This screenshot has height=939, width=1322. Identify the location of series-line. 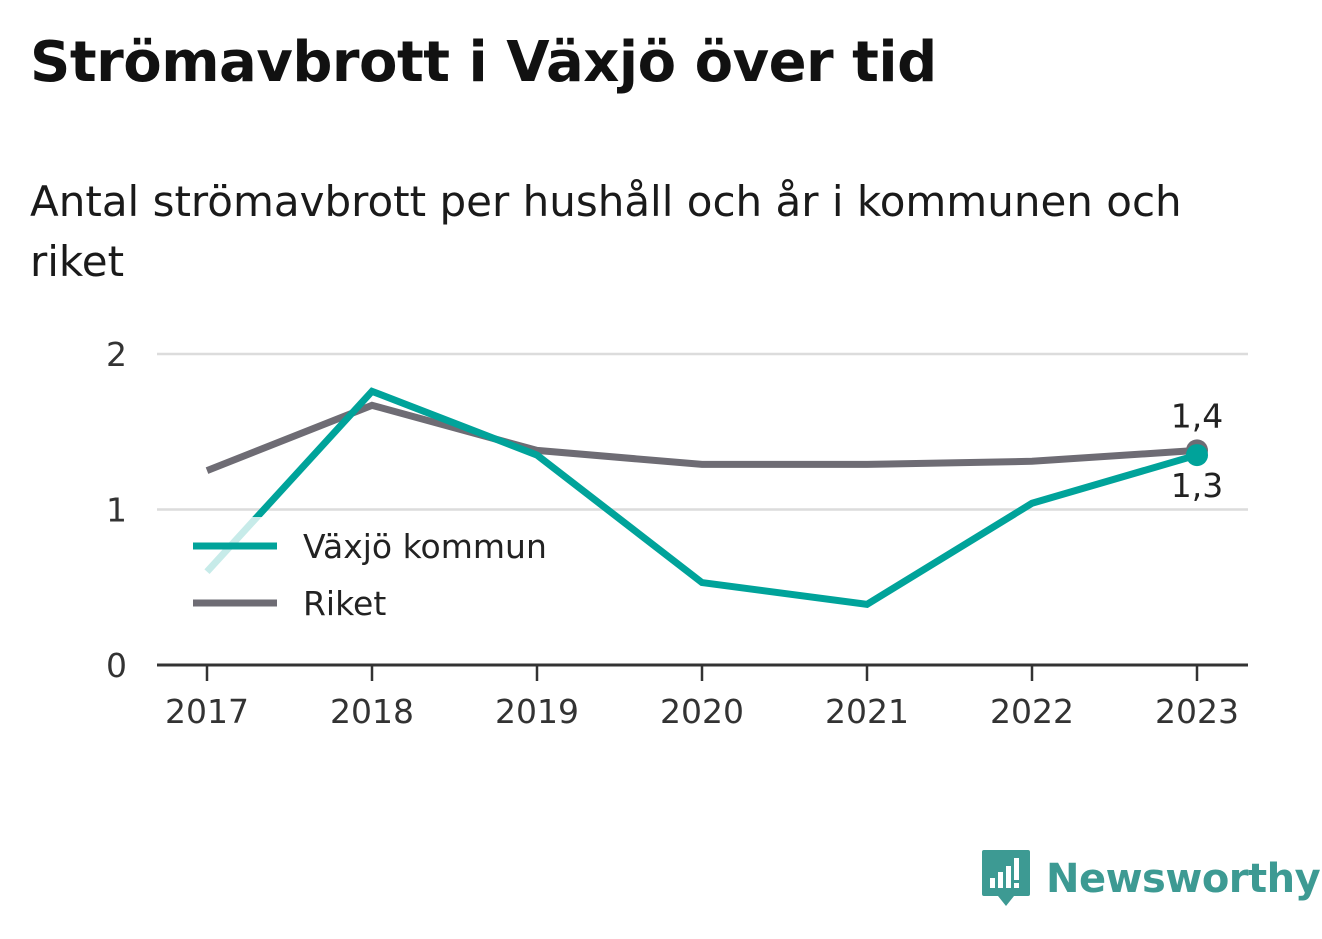
(701, 437).